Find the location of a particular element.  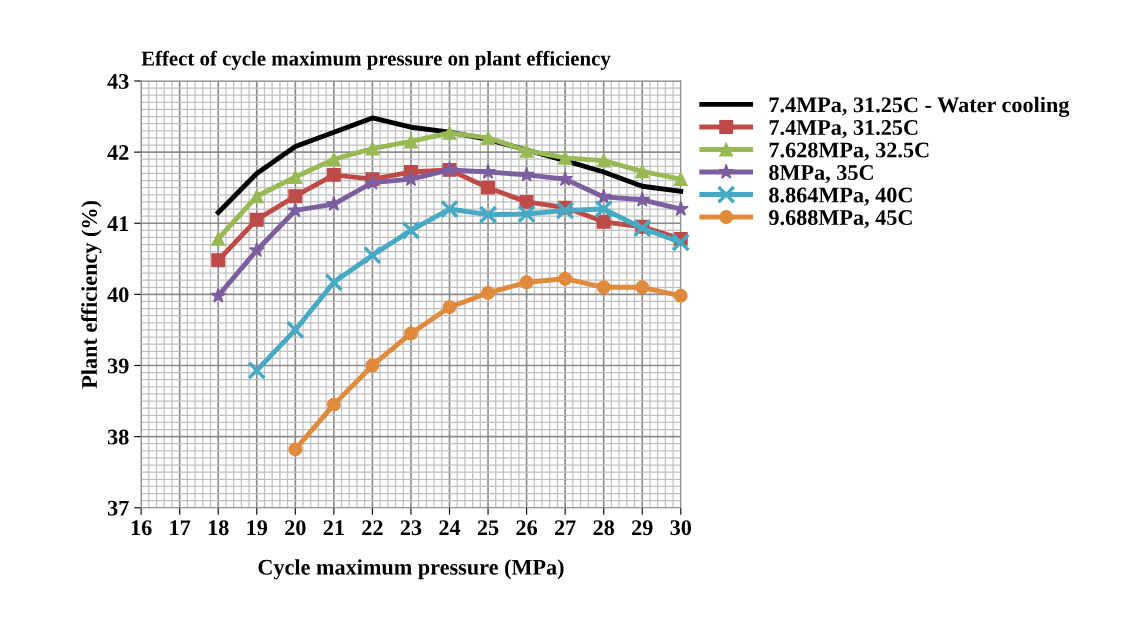

x-axis-title: Cycle maximum pressure (MPa) is located at coordinates (411, 569).